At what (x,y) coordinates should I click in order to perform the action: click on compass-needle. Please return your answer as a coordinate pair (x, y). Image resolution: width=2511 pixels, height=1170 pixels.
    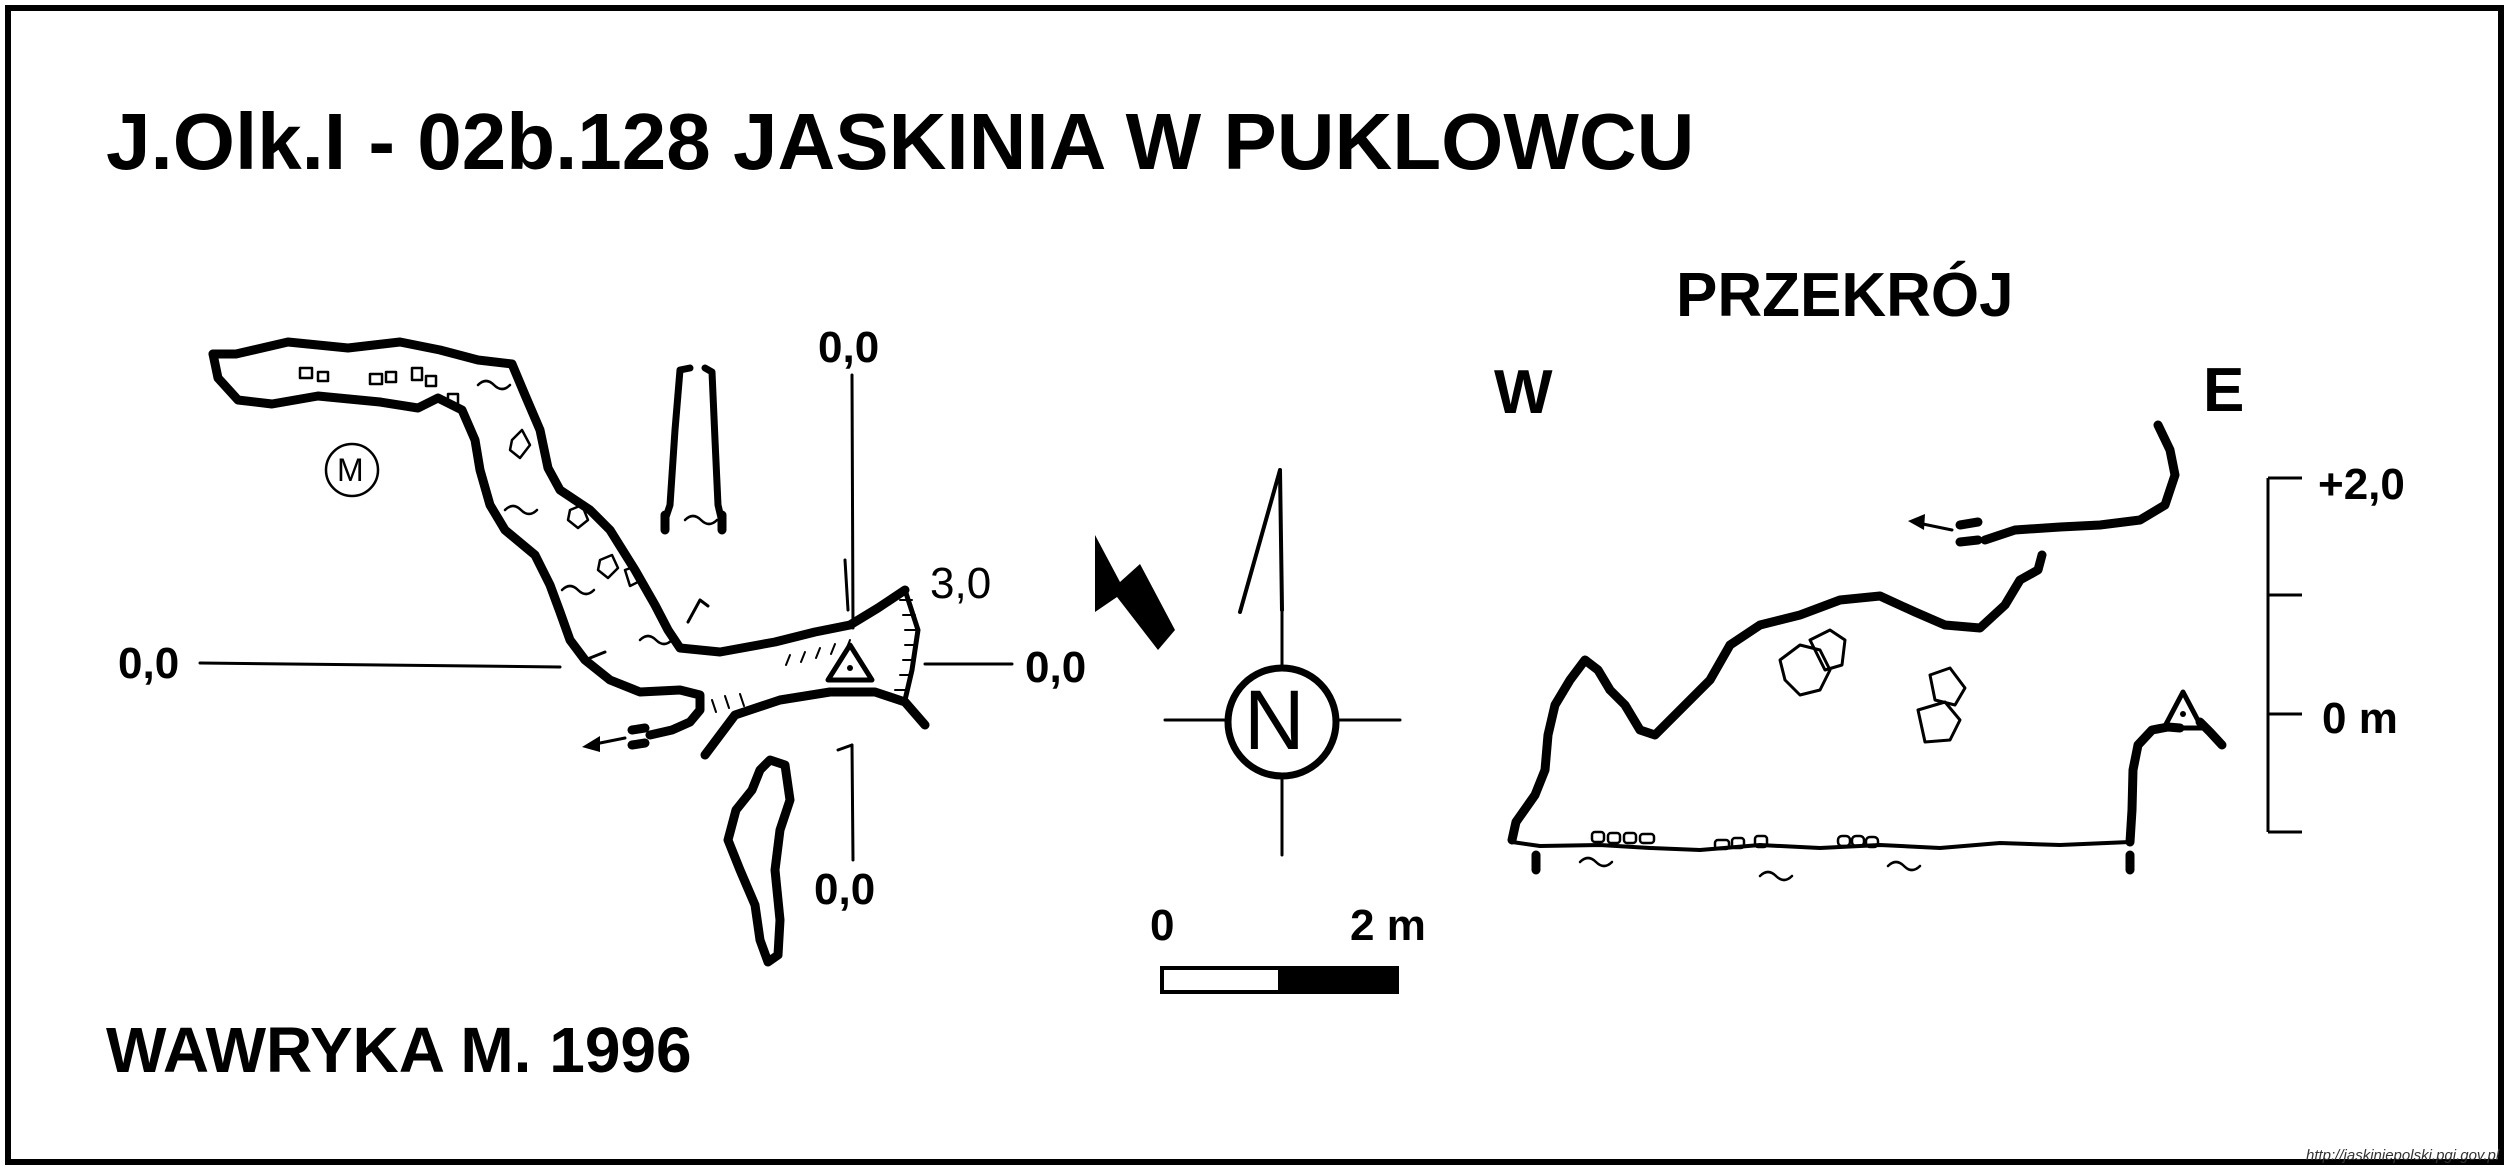
    Looking at the image, I should click on (1261, 541).